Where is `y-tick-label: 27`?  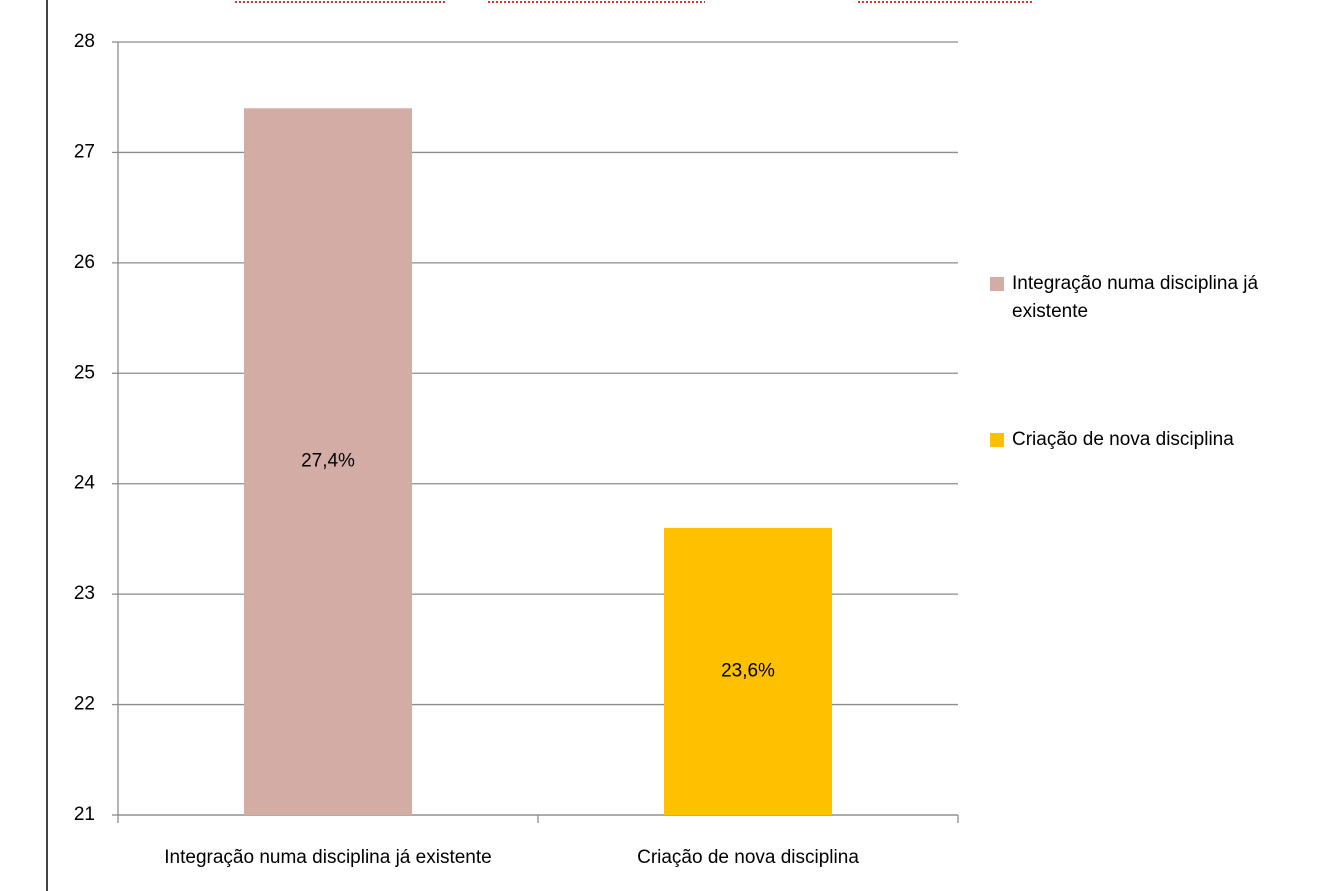
y-tick-label: 27 is located at coordinates (84, 151).